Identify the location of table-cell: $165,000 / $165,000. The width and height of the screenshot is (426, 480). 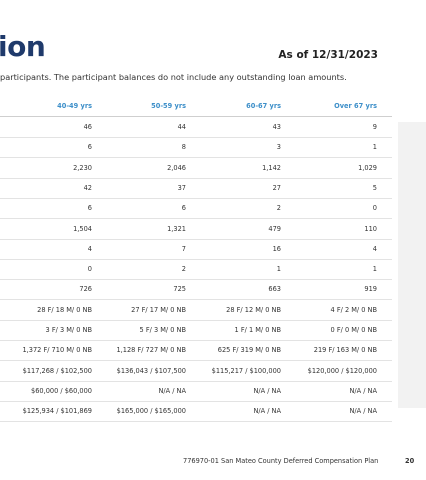
(151, 411).